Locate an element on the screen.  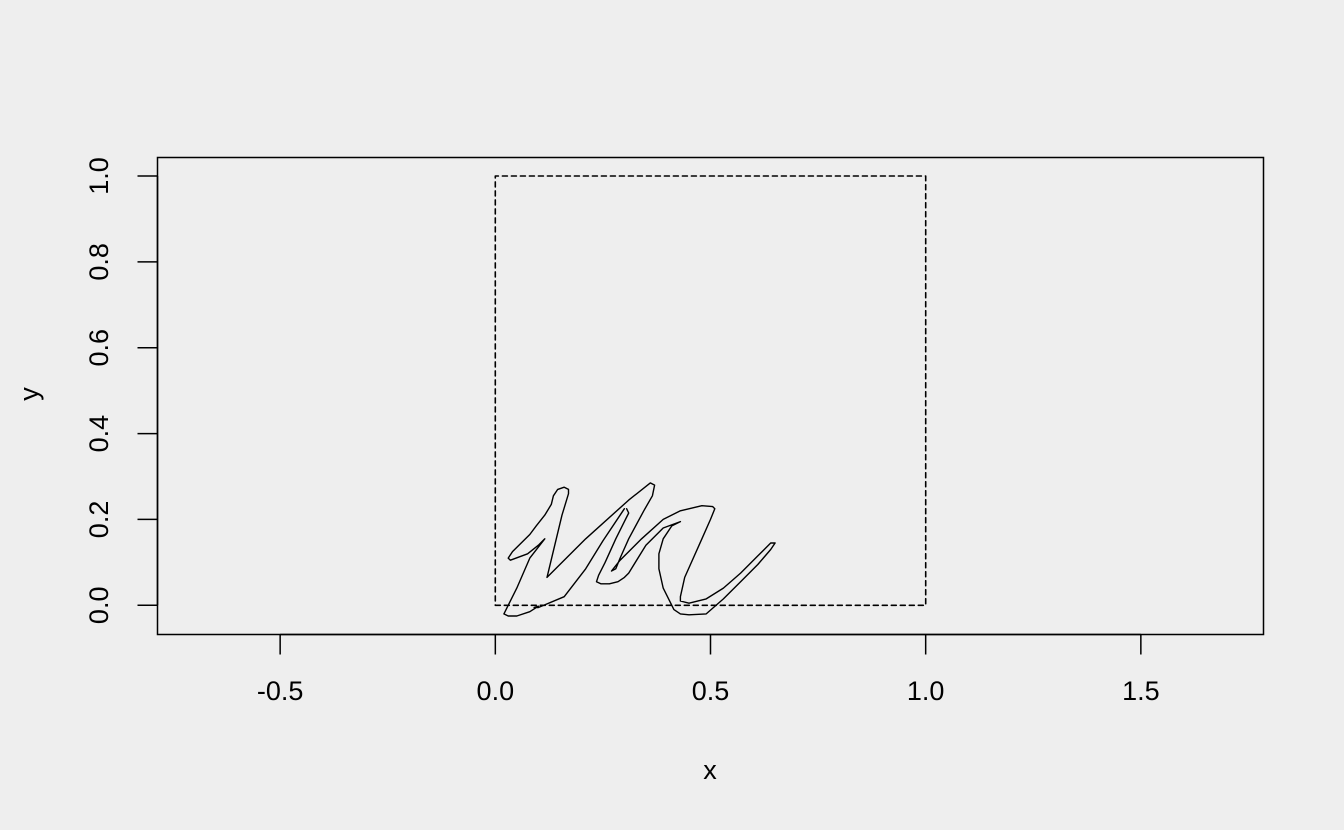
x-tick-label: 0.5 is located at coordinates (711, 691).